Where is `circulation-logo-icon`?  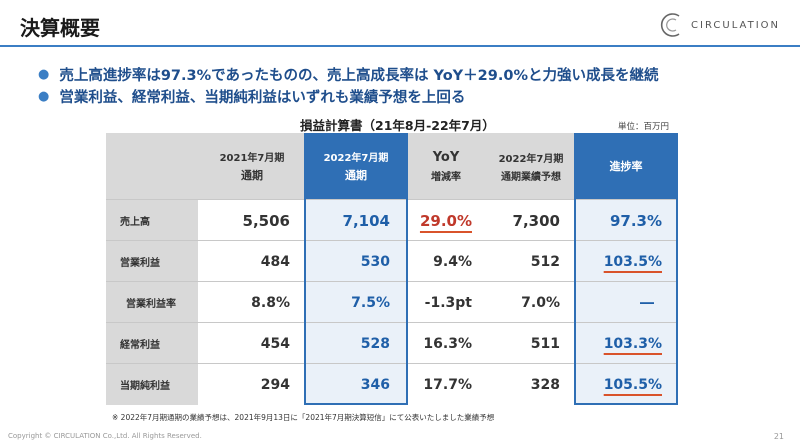
circulation-logo-icon is located at coordinates (670, 25).